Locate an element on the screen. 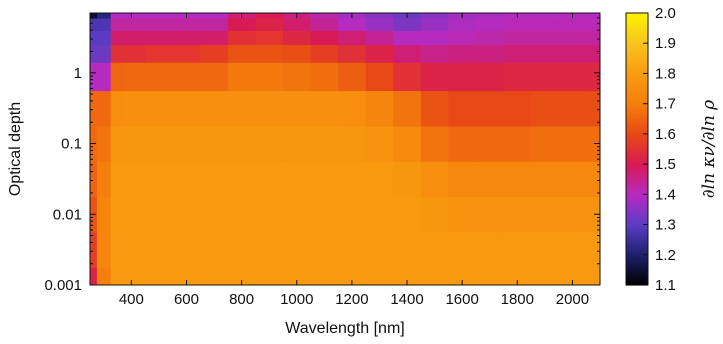 The width and height of the screenshot is (723, 344). y-tick-label: 1 is located at coordinates (78, 73).